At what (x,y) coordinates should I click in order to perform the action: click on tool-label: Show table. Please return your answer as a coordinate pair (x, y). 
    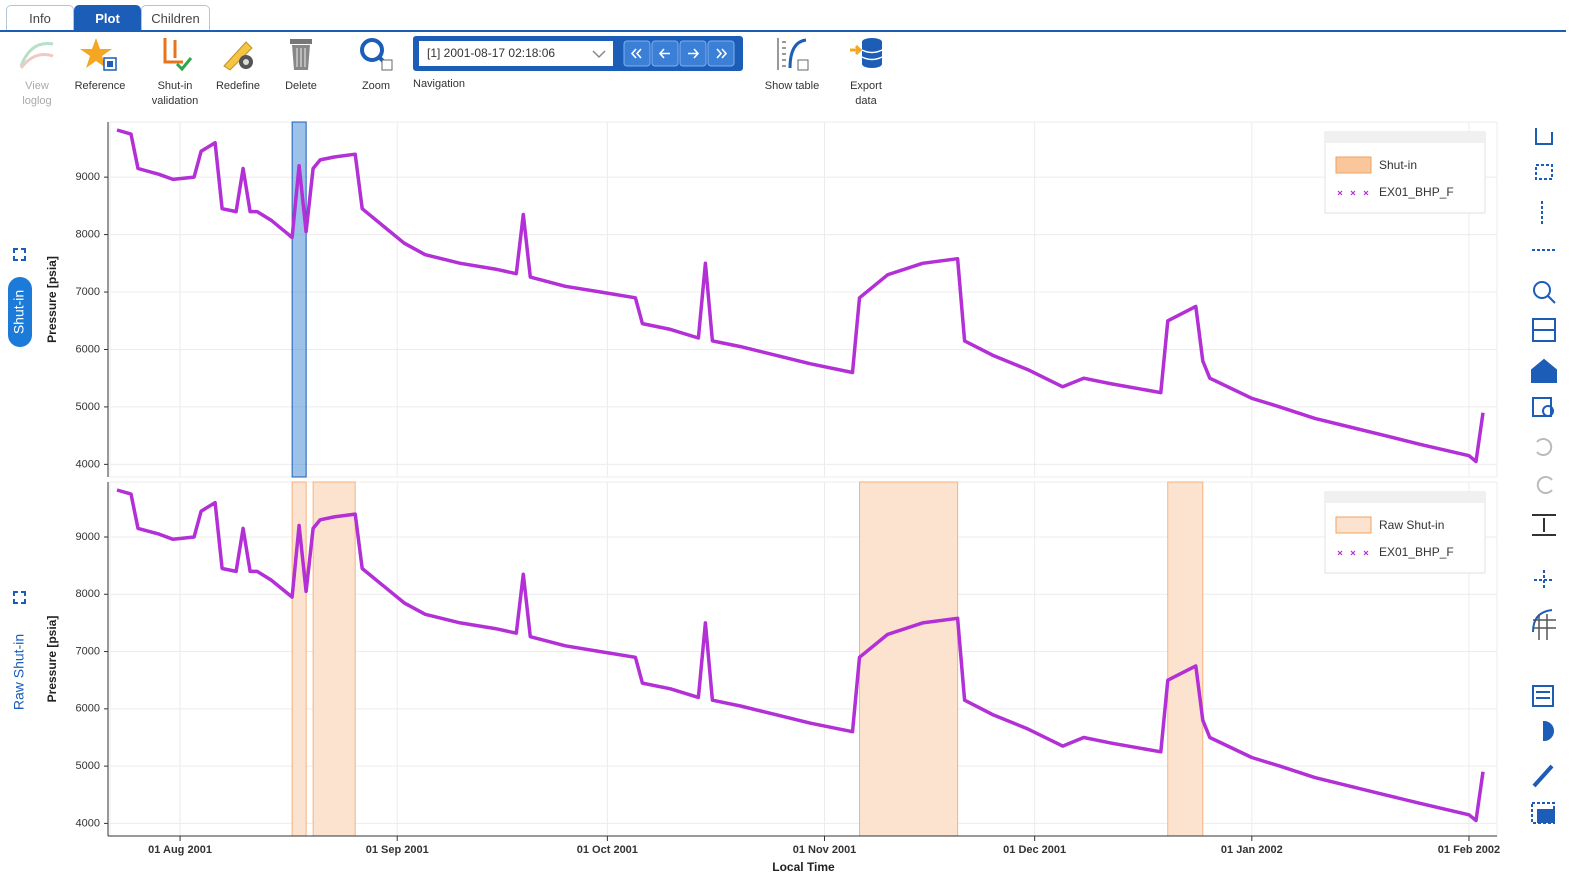
    Looking at the image, I should click on (792, 86).